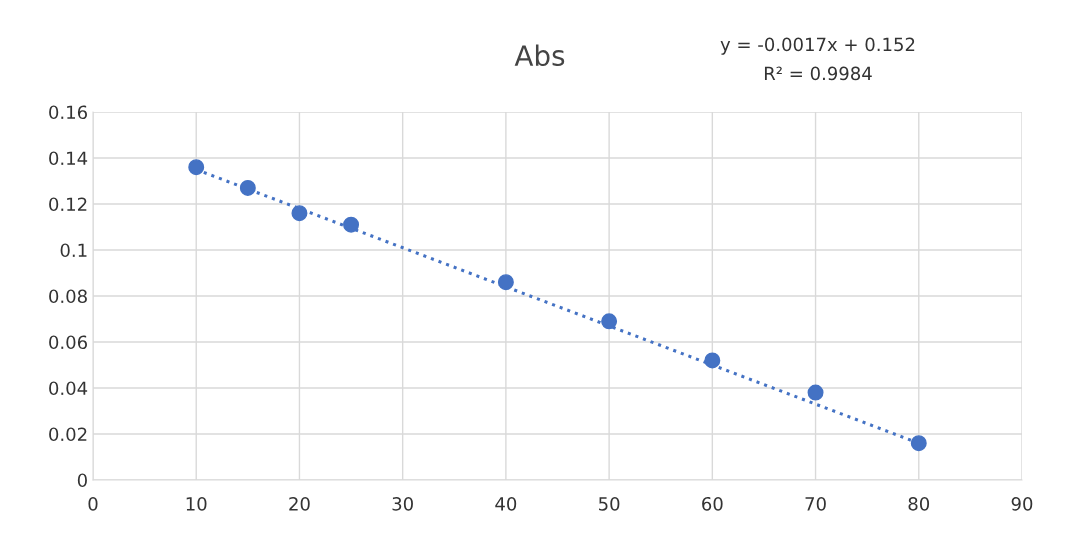 The width and height of the screenshot is (1069, 534). What do you see at coordinates (539, 55) in the screenshot?
I see `chart-title: Abs` at bounding box center [539, 55].